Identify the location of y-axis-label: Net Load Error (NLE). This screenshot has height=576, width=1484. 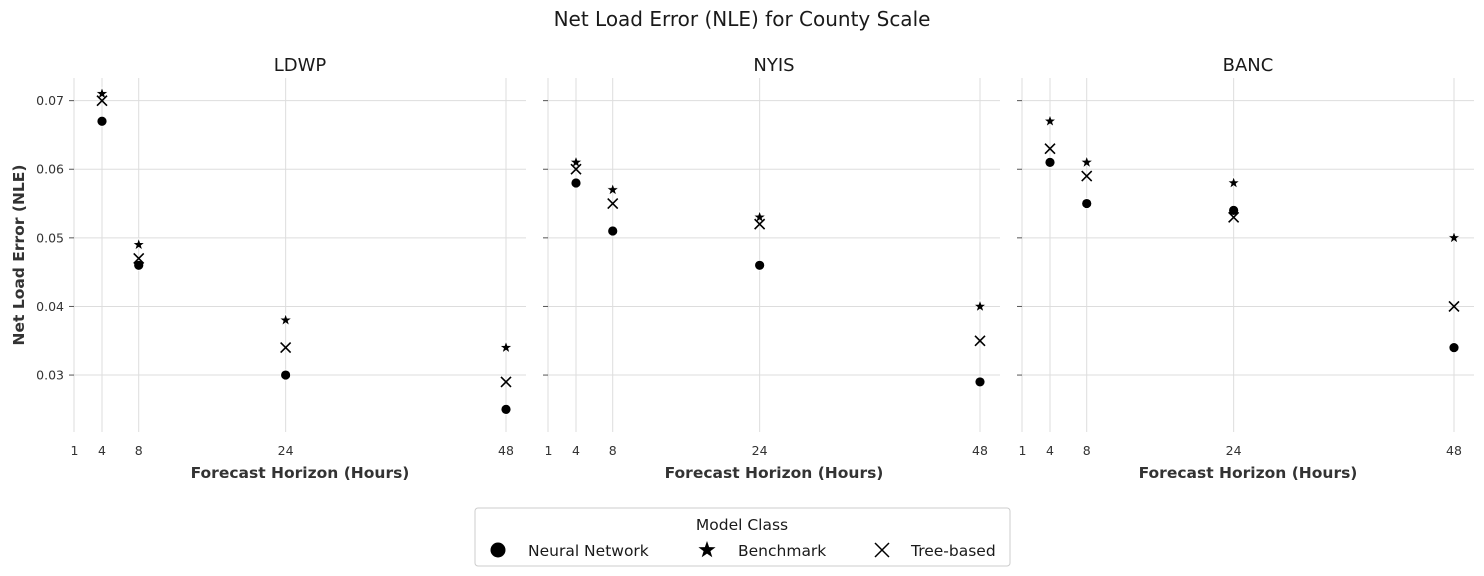
(19, 255).